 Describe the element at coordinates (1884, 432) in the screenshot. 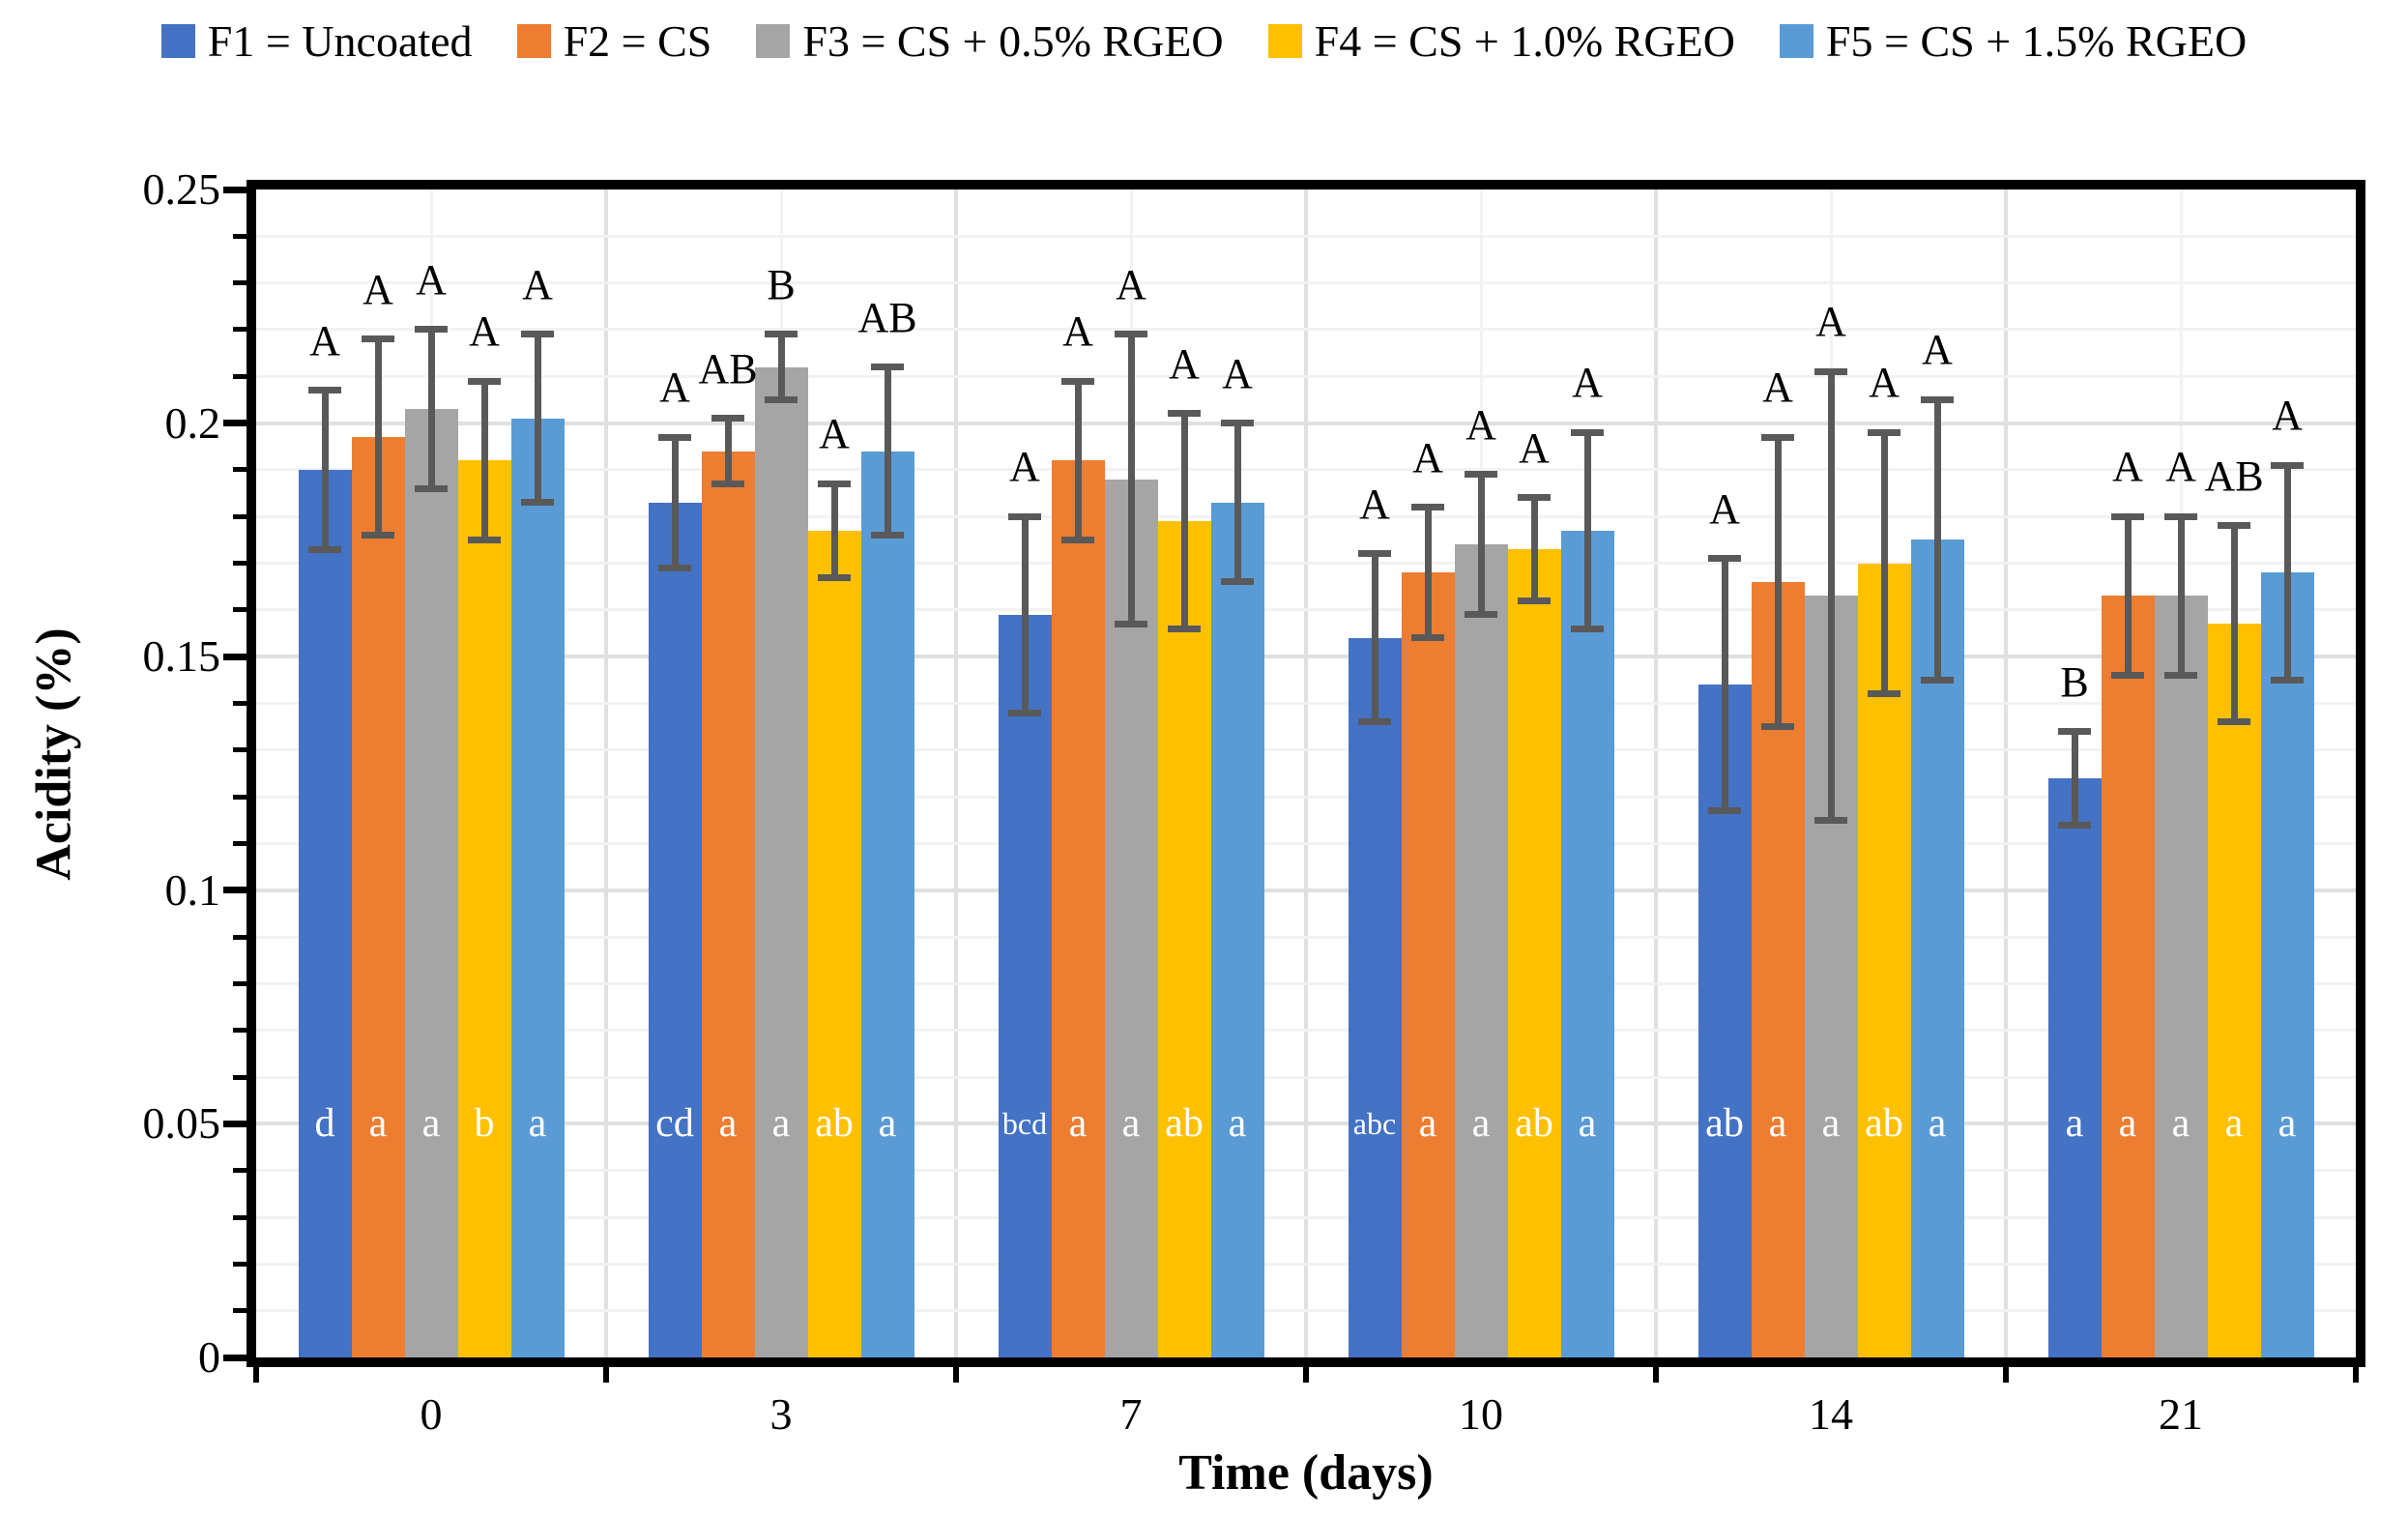

I see `error-cap-top-F4-day14` at that location.